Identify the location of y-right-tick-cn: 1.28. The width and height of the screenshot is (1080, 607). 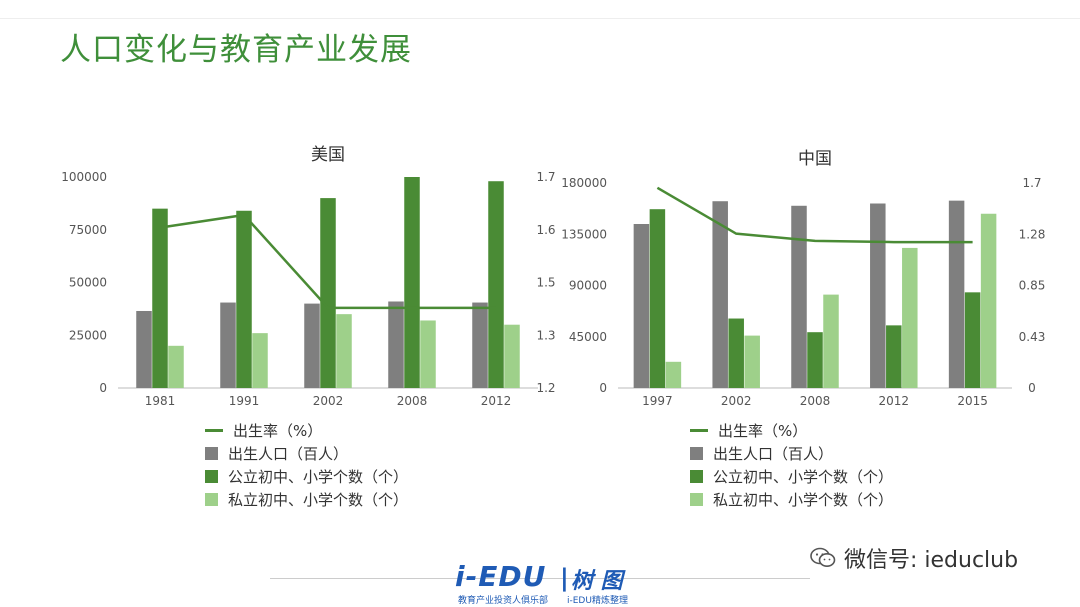
(1032, 234).